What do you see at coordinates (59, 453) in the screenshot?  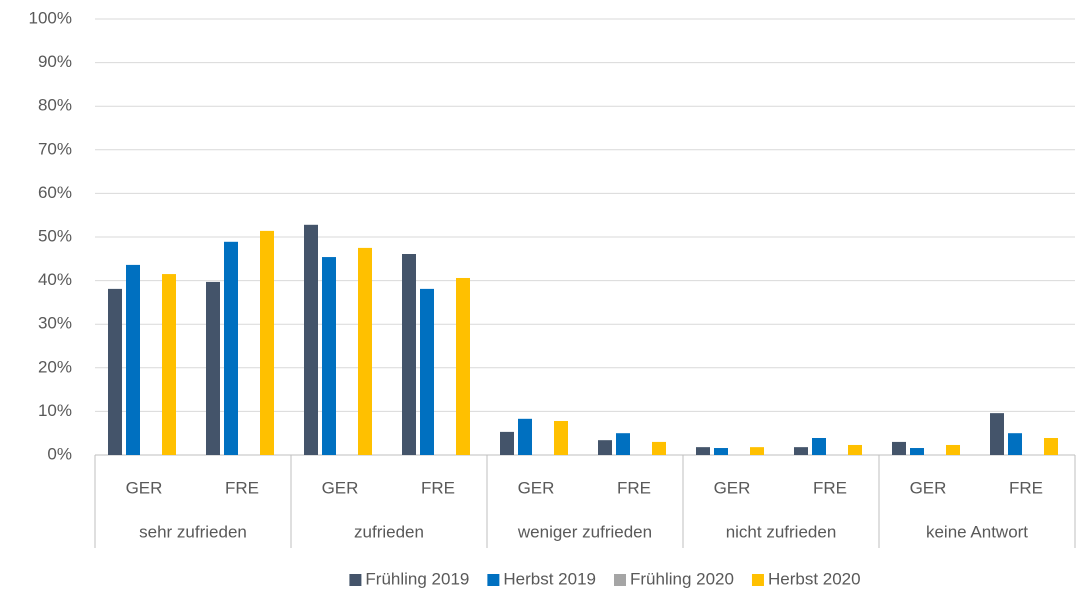 I see `y-tick-label: 0%` at bounding box center [59, 453].